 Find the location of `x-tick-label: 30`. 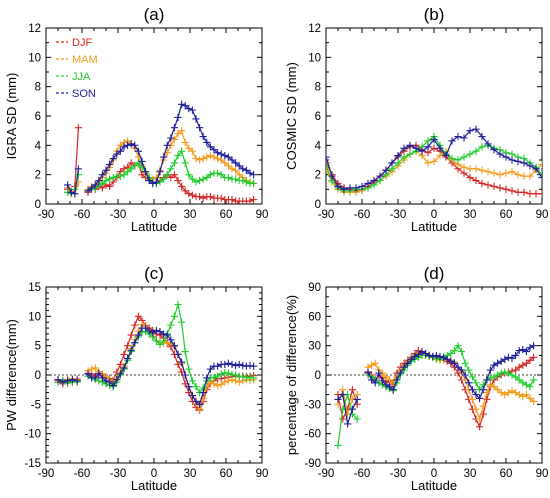

x-tick-label: 30 is located at coordinates (470, 215).